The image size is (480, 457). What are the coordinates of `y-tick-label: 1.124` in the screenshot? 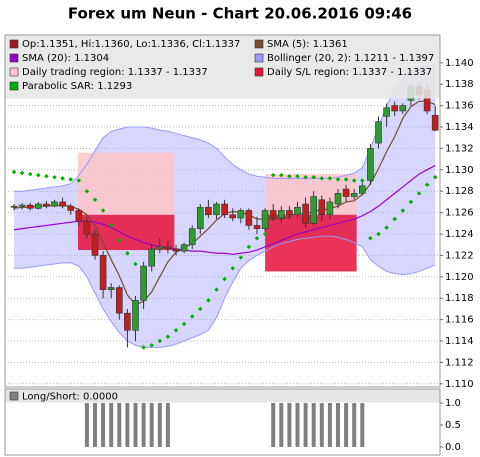 It's located at (459, 234).